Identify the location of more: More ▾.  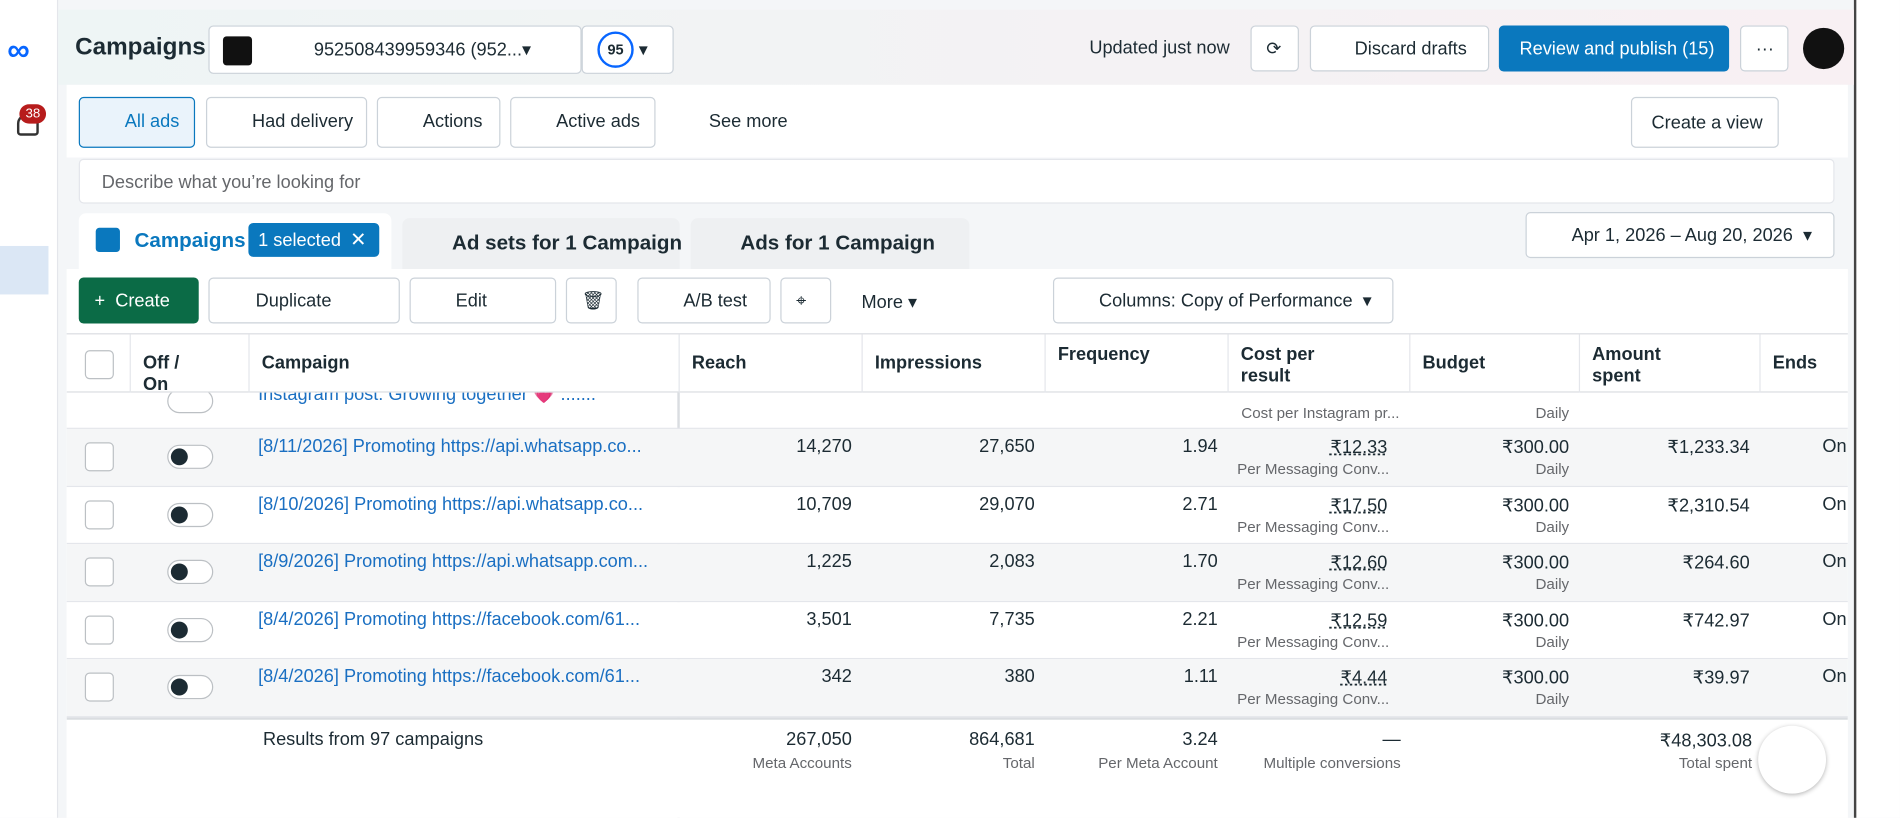
(889, 302).